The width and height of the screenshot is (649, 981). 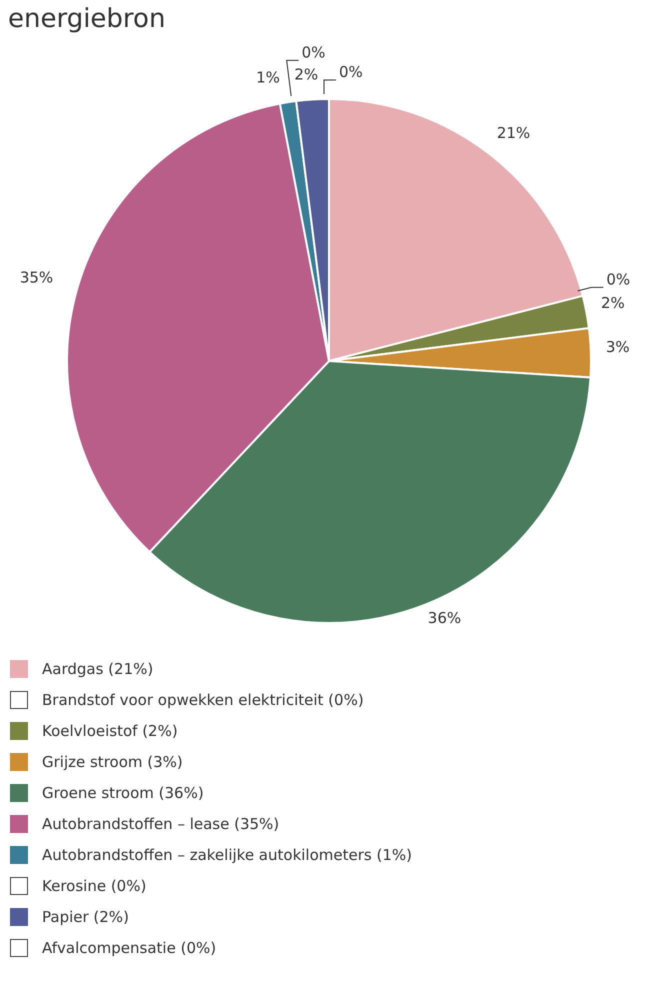 I want to click on legend-label: Koelvloeistof (2%), so click(x=110, y=731).